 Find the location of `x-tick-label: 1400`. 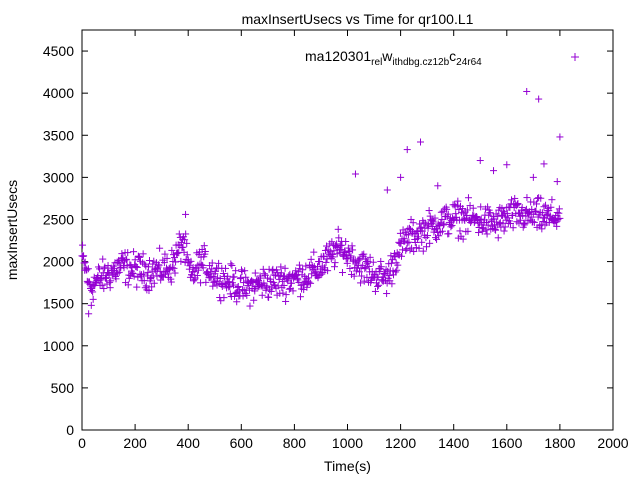

x-tick-label: 1400 is located at coordinates (453, 443).